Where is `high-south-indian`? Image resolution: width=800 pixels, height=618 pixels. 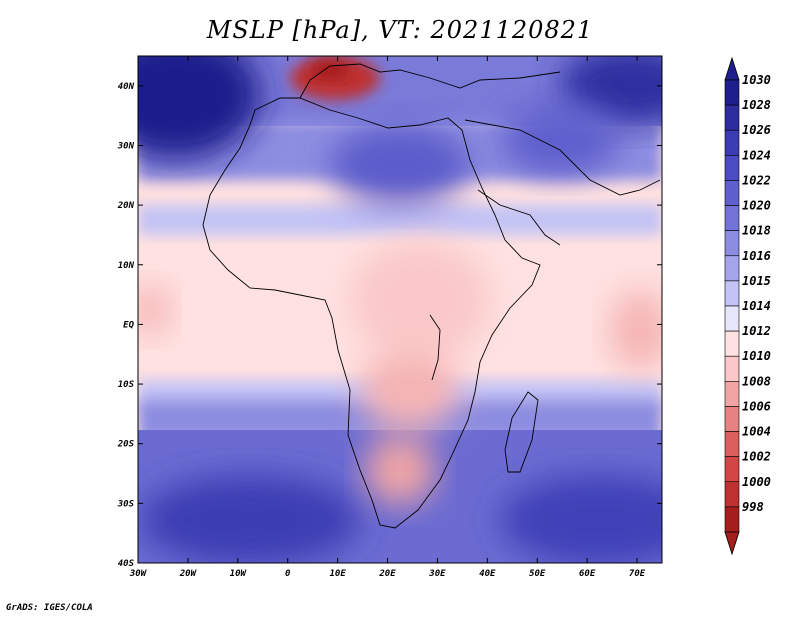
high-south-indian is located at coordinates (581, 519).